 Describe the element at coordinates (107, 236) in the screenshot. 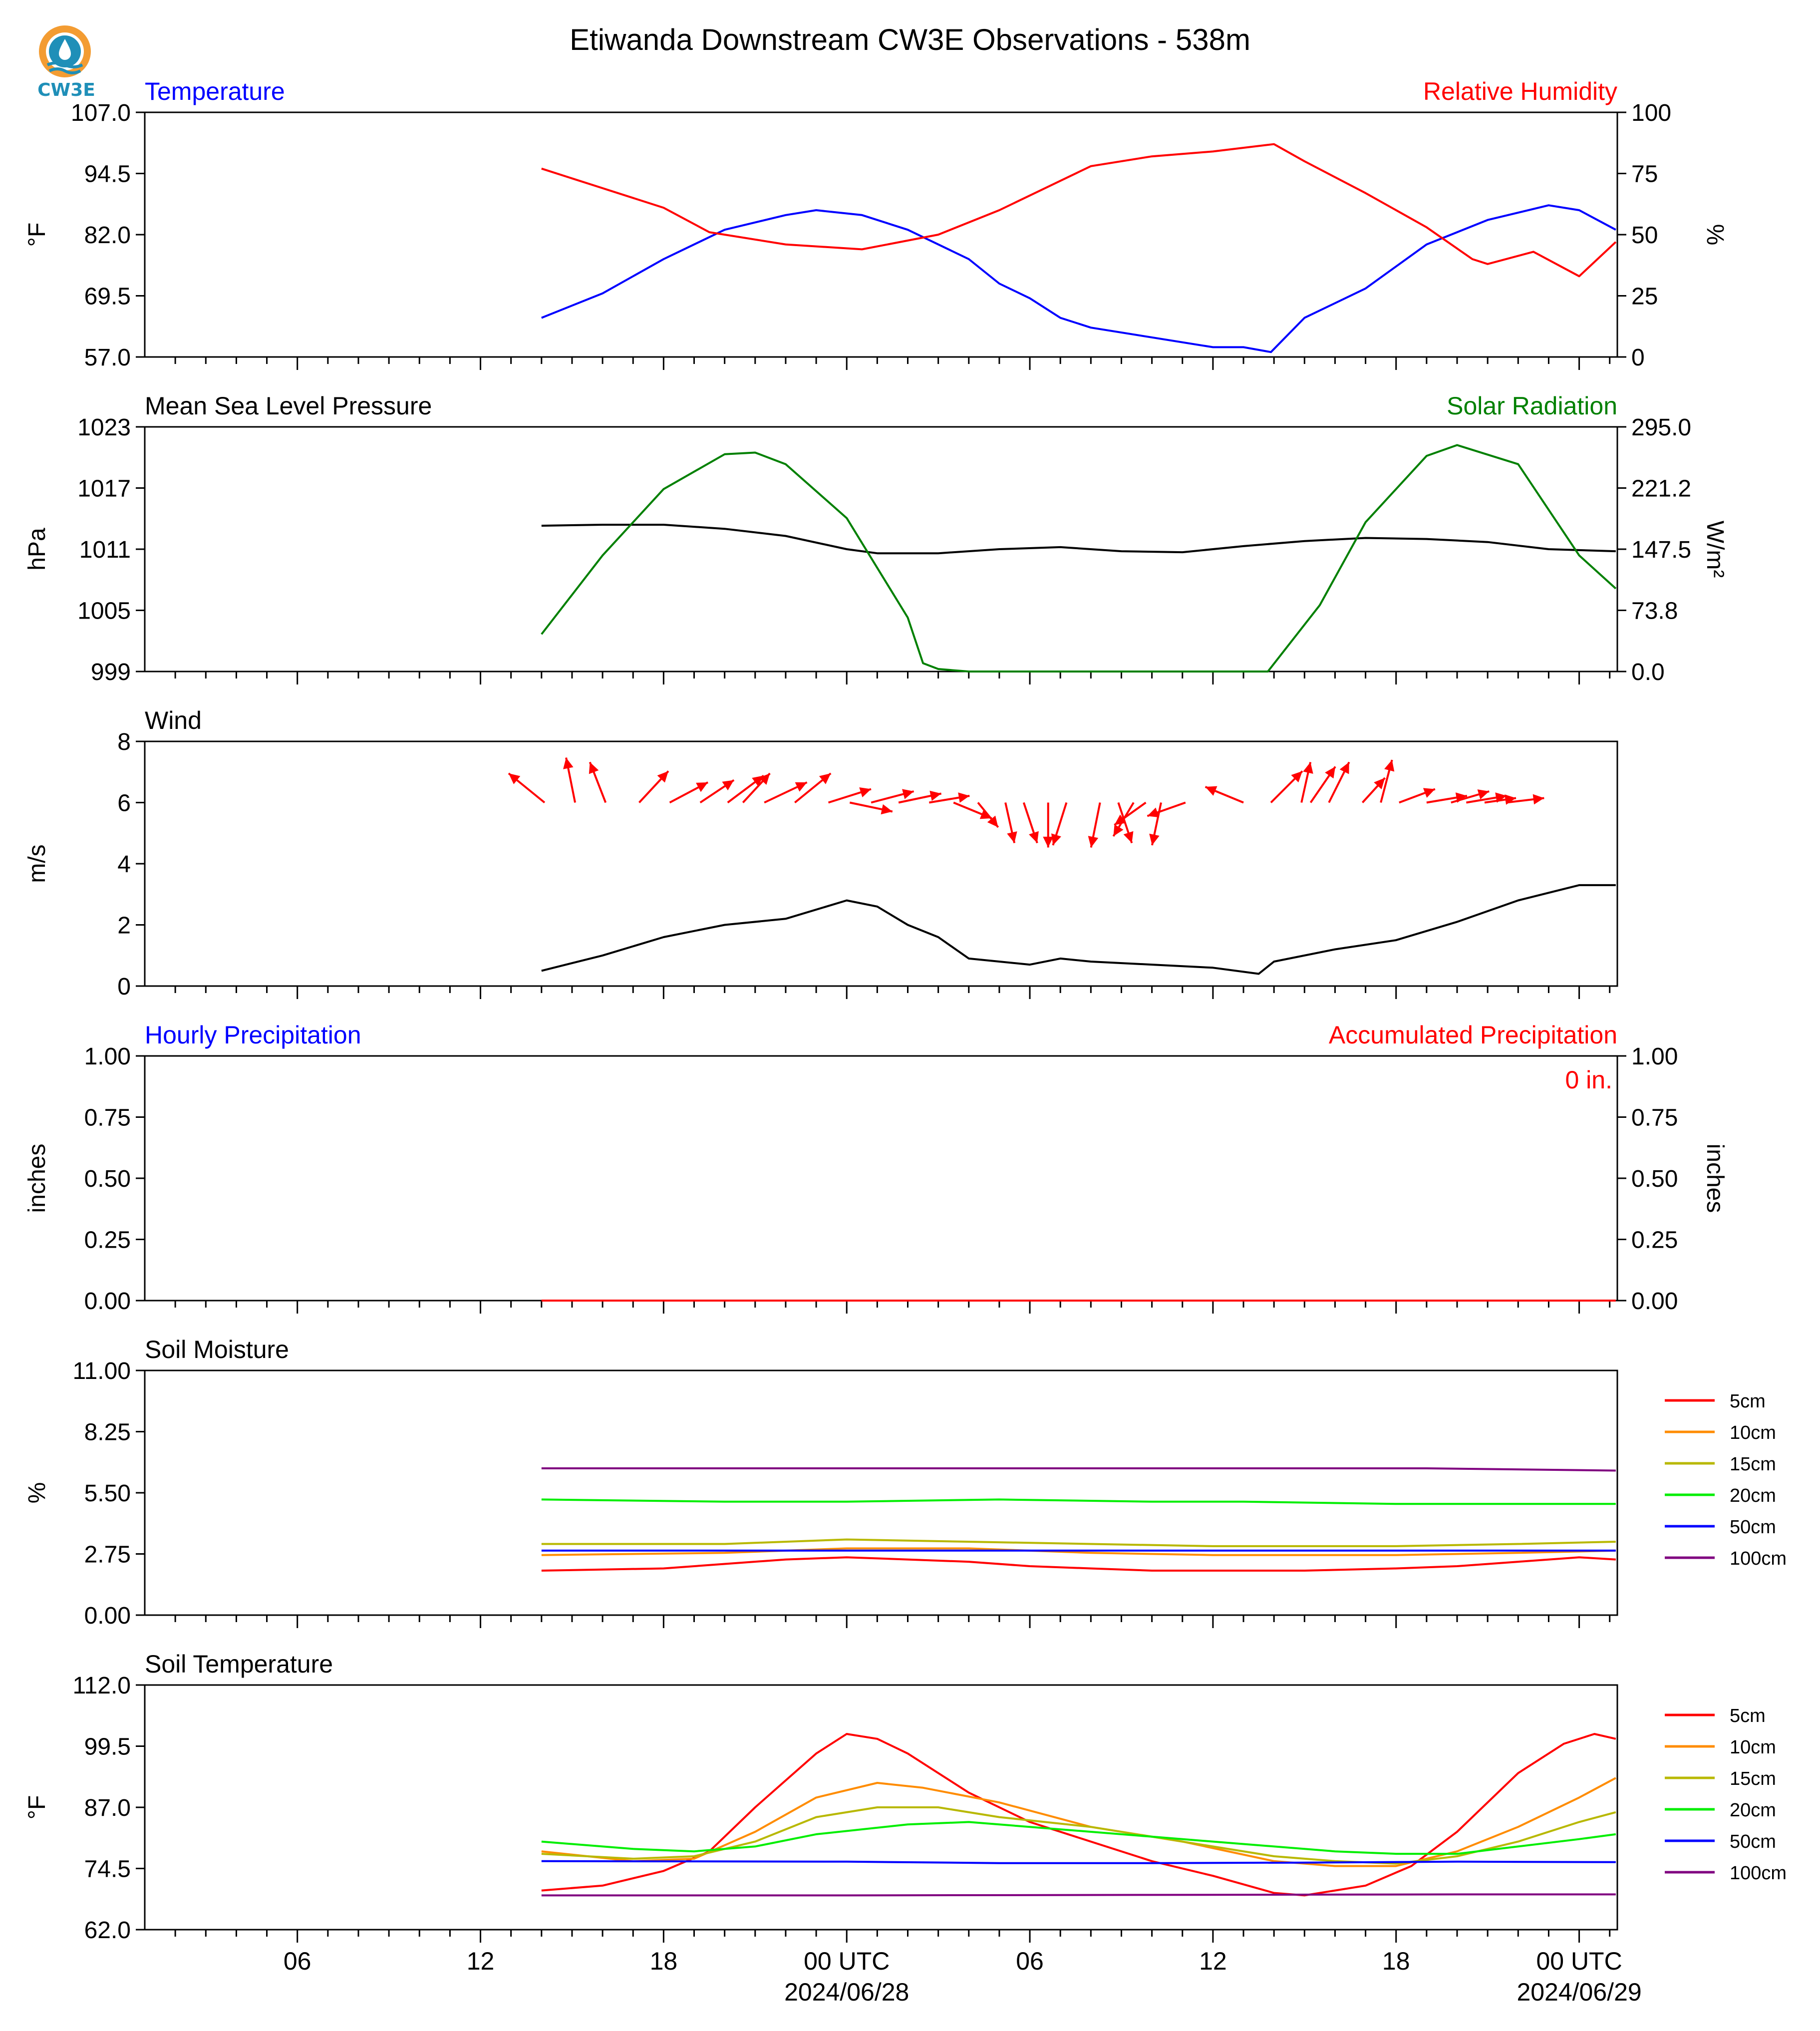

I see `y-tick-label: 82.0` at that location.